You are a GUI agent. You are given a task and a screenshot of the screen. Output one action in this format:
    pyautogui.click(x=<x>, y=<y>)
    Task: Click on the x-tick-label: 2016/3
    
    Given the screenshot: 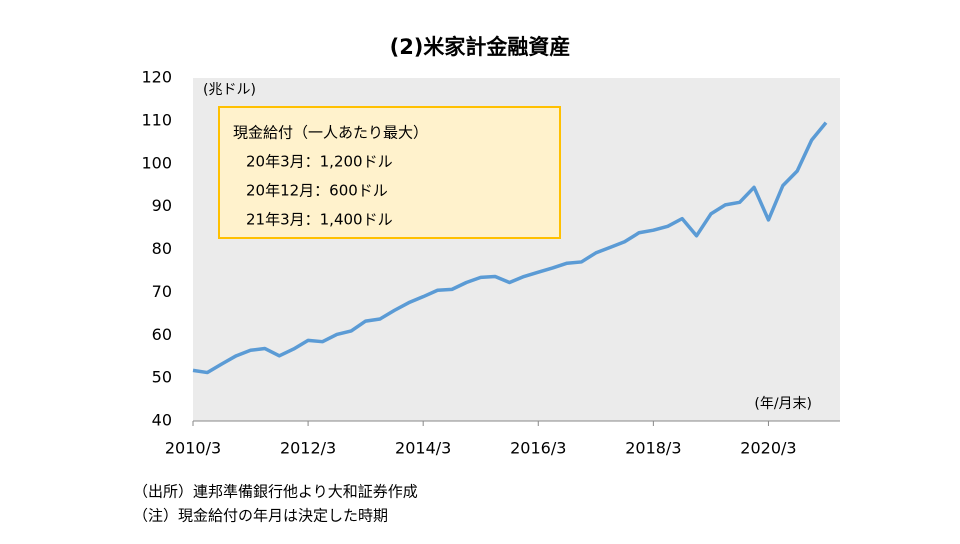 What is the action you would take?
    pyautogui.click(x=538, y=448)
    